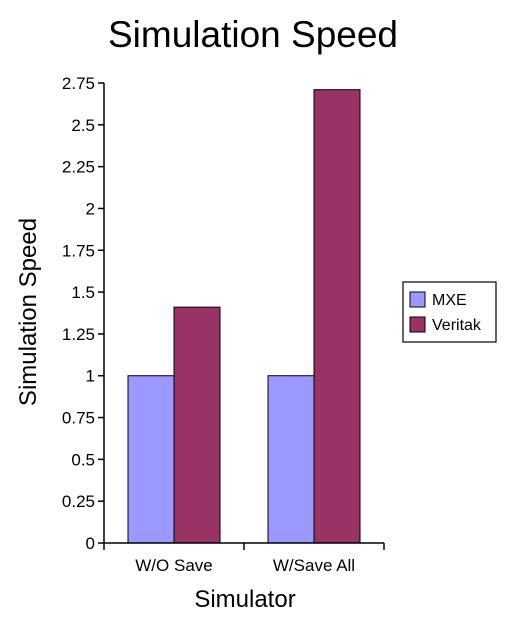 Image resolution: width=508 pixels, height=634 pixels. What do you see at coordinates (83, 459) in the screenshot?
I see `y-tick-label: 0.5` at bounding box center [83, 459].